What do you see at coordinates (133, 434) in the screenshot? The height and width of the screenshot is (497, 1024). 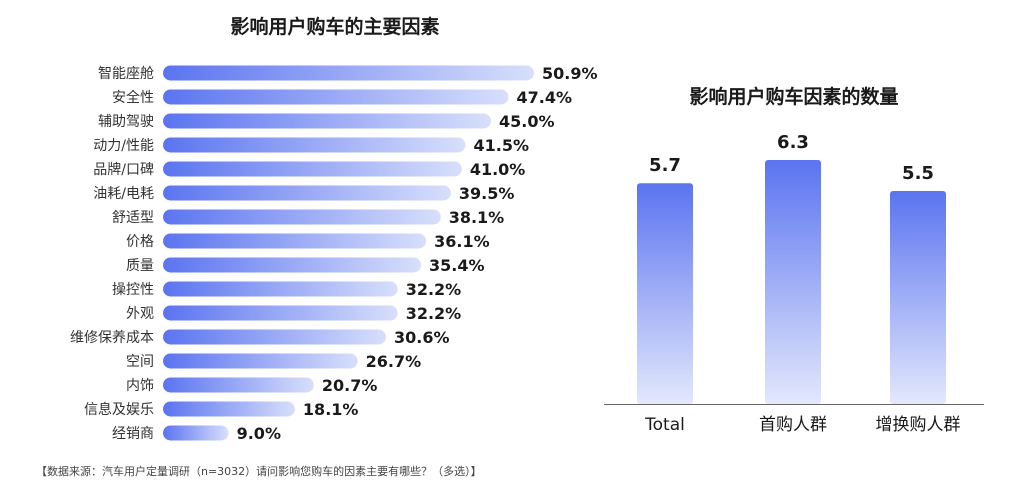 I see `category-label: 经销商` at bounding box center [133, 434].